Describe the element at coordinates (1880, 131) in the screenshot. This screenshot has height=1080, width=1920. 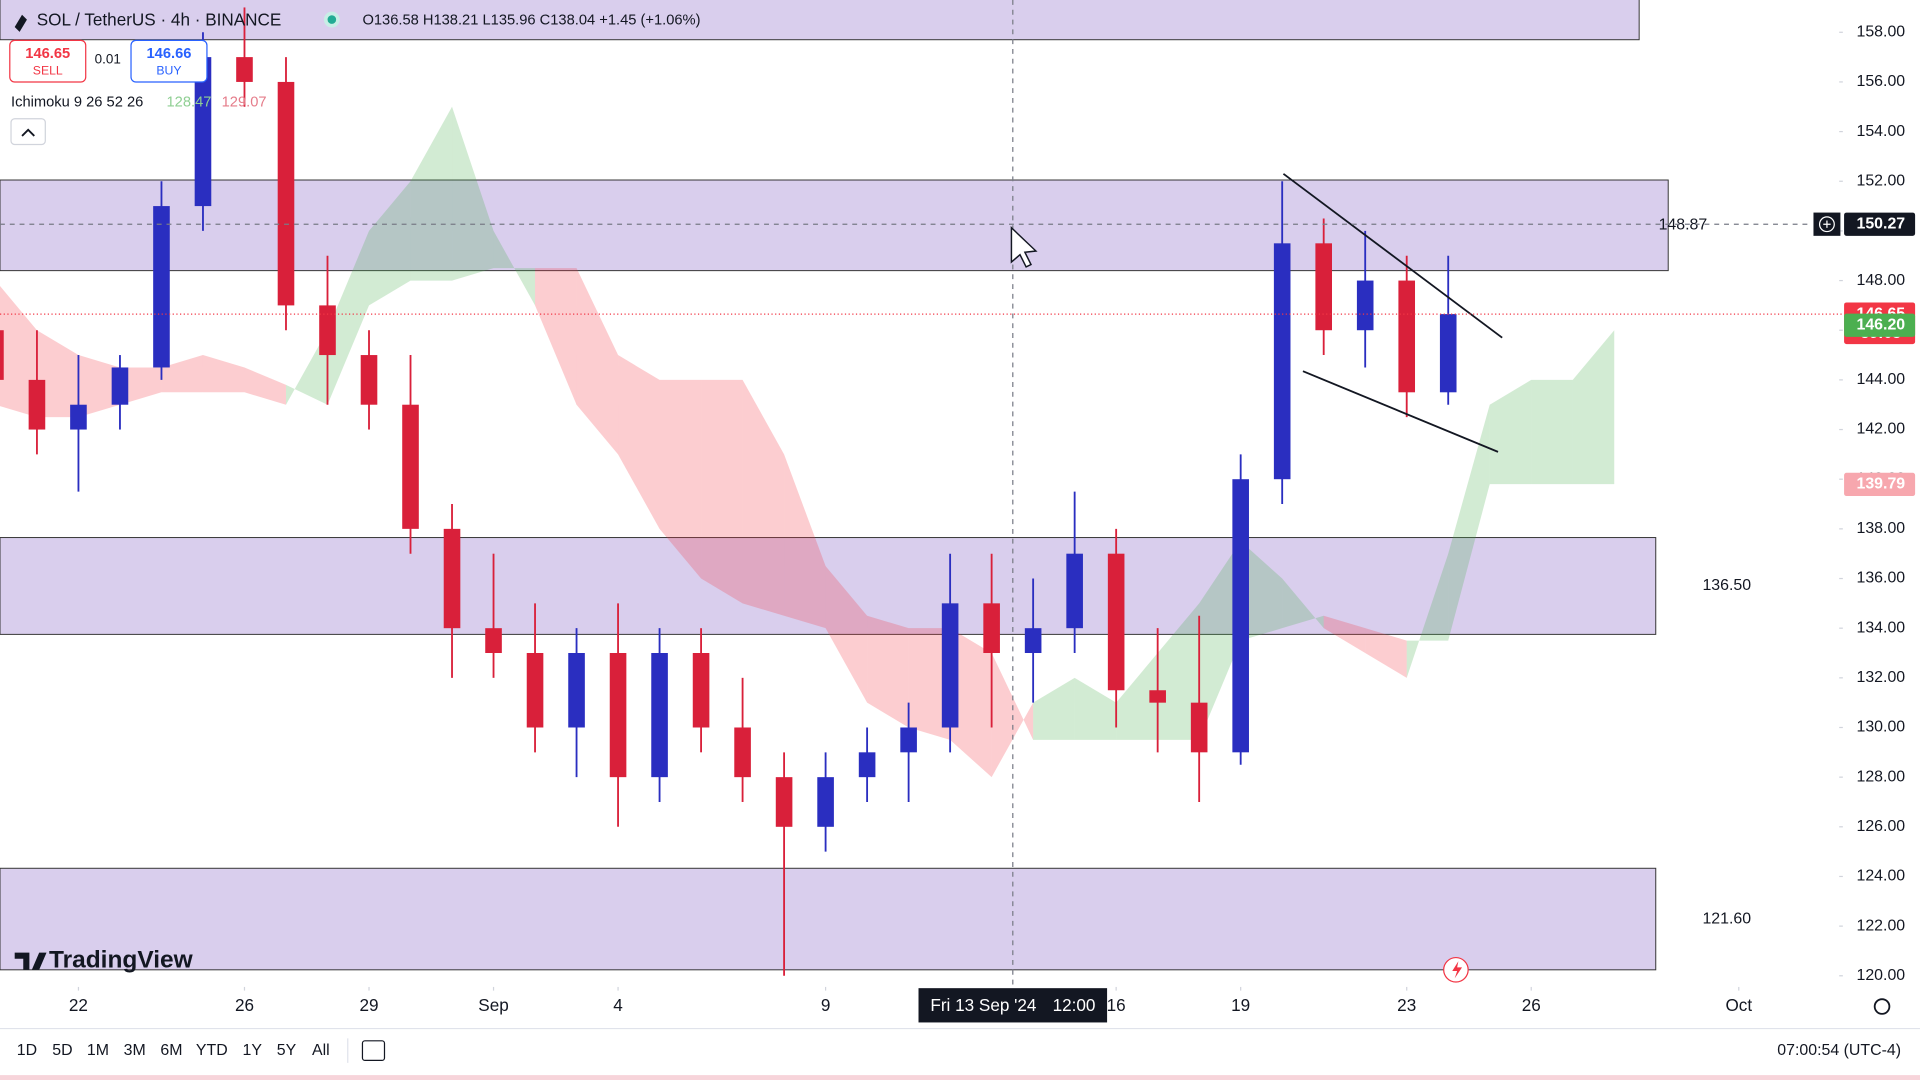
I see `y-tick-label: 154.00` at that location.